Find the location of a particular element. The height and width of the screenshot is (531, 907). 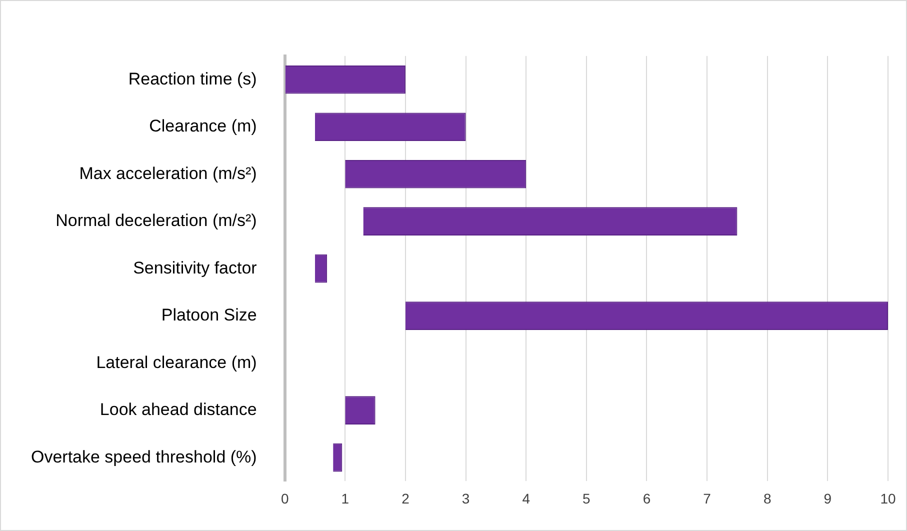

x-tick-label: 9 is located at coordinates (828, 498).